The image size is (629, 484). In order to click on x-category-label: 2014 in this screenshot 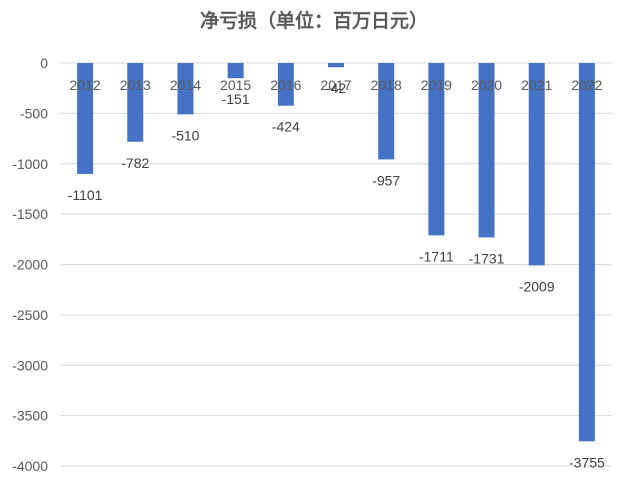, I will do `click(185, 85)`.